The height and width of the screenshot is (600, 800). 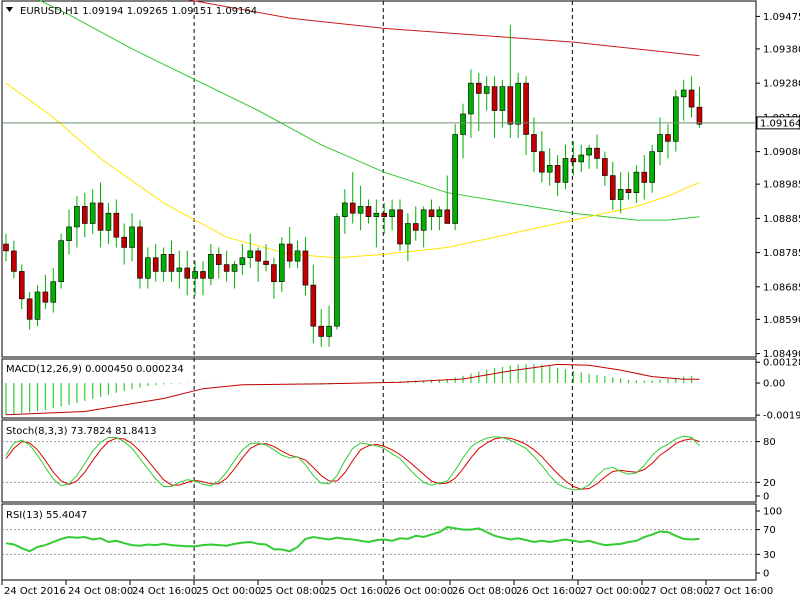 I want to click on stochastic-panel, so click(x=379, y=463).